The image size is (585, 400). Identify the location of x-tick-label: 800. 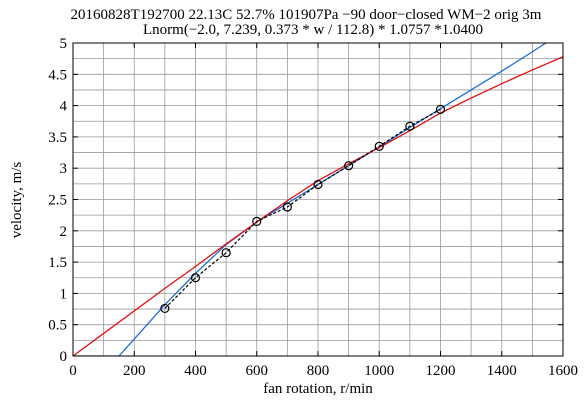
(318, 371).